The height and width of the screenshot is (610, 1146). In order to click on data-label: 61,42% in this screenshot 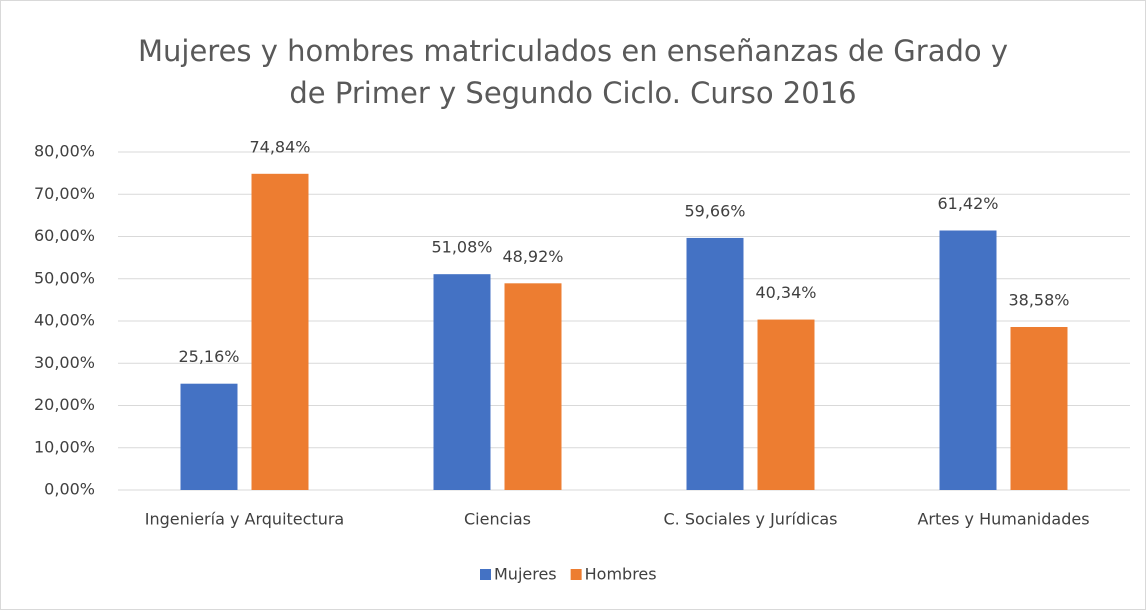, I will do `click(967, 203)`.